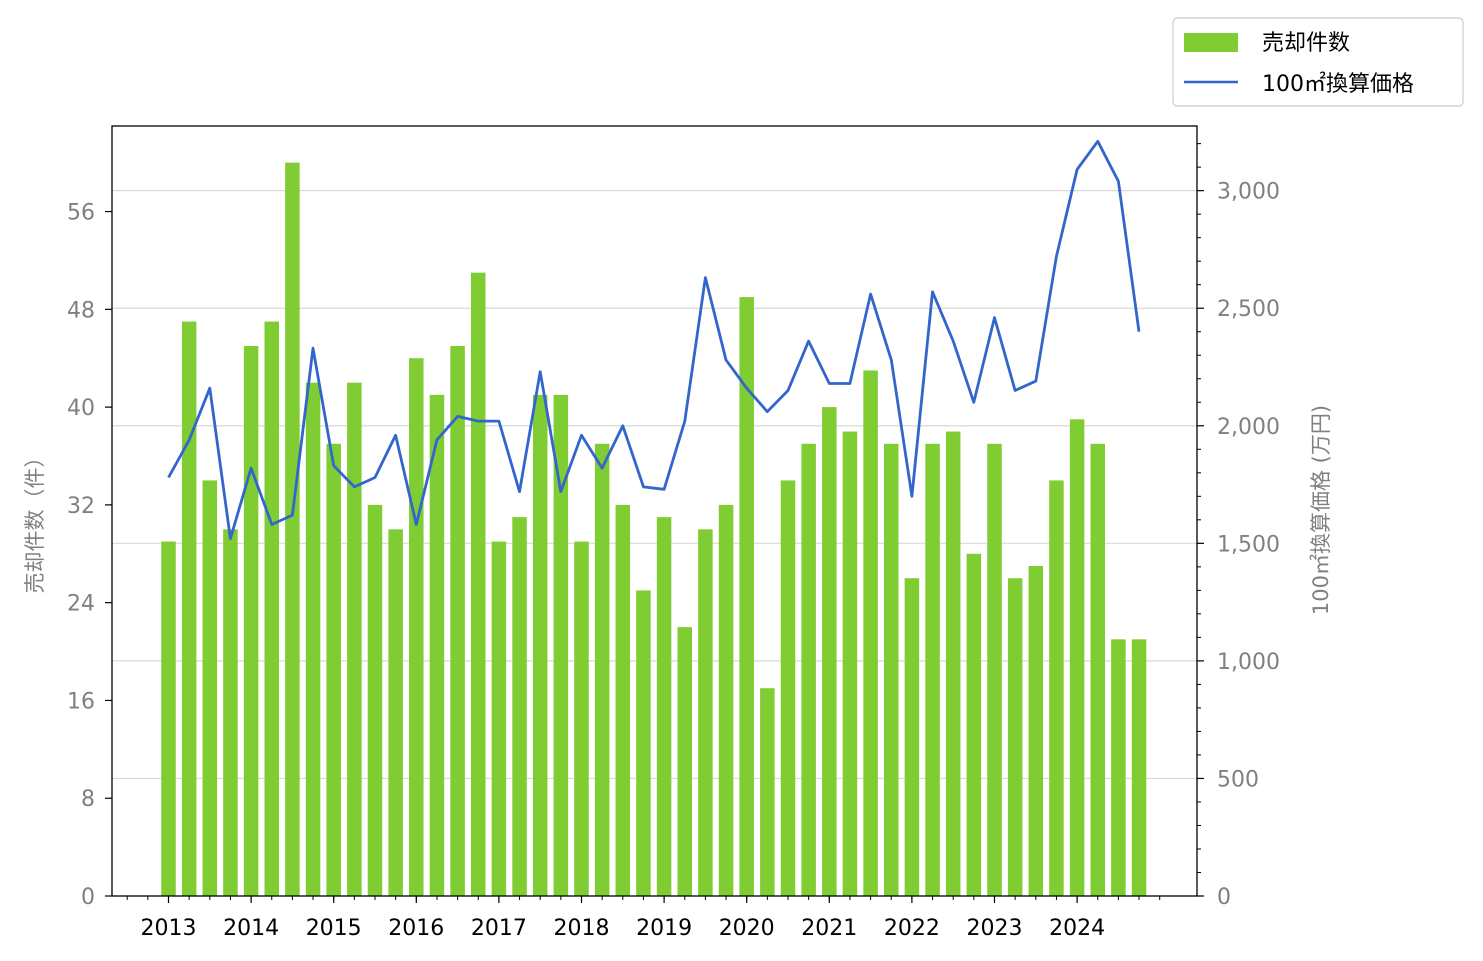  I want to click on x-tick-label: 2016, so click(416, 928).